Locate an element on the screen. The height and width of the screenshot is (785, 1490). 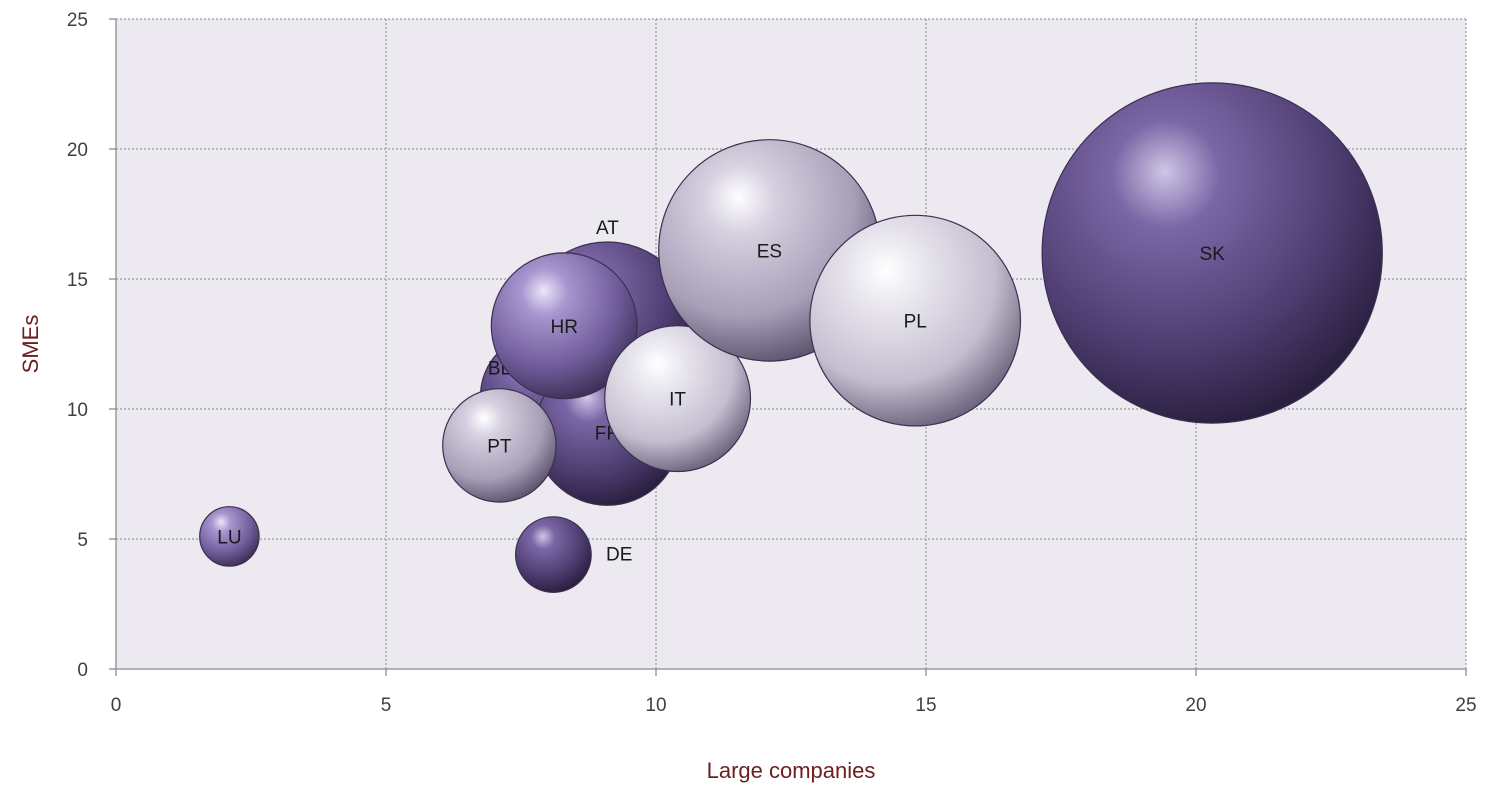
x-tick-label: 15 is located at coordinates (925, 705).